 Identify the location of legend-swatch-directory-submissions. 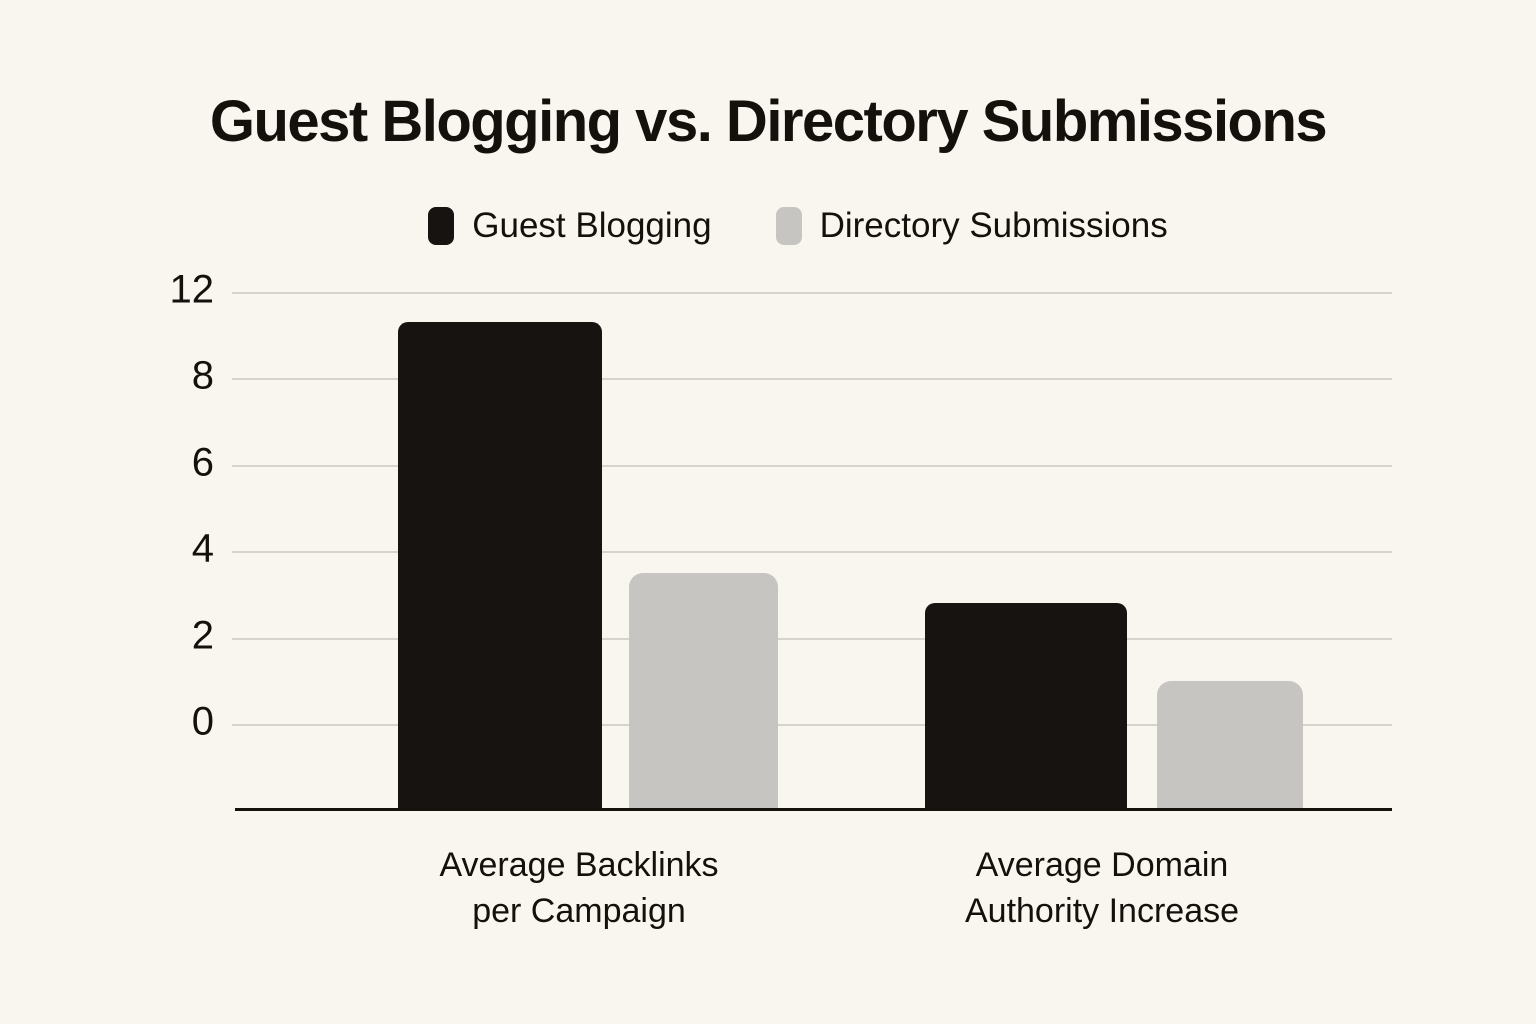
(788, 226).